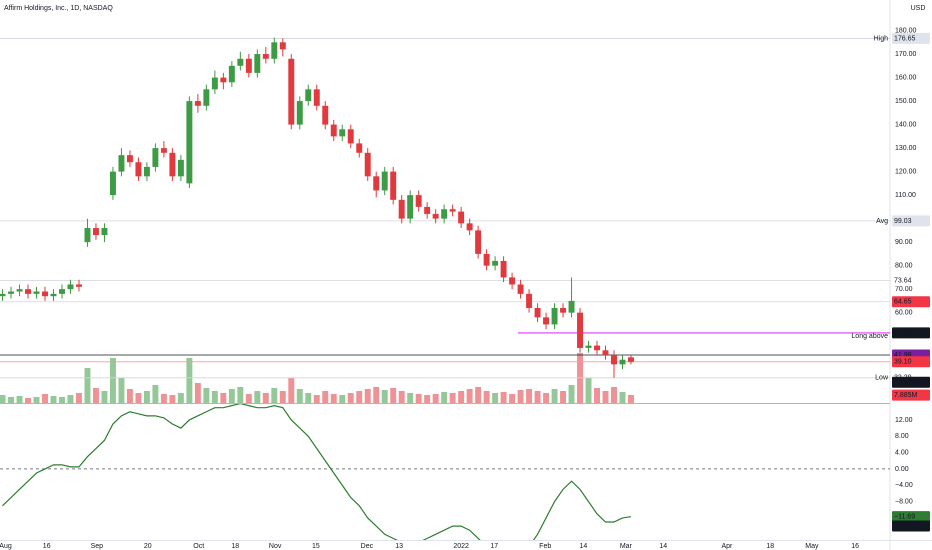 The width and height of the screenshot is (932, 550). Describe the element at coordinates (275, 546) in the screenshot. I see `x-tick-label: Nov` at that location.